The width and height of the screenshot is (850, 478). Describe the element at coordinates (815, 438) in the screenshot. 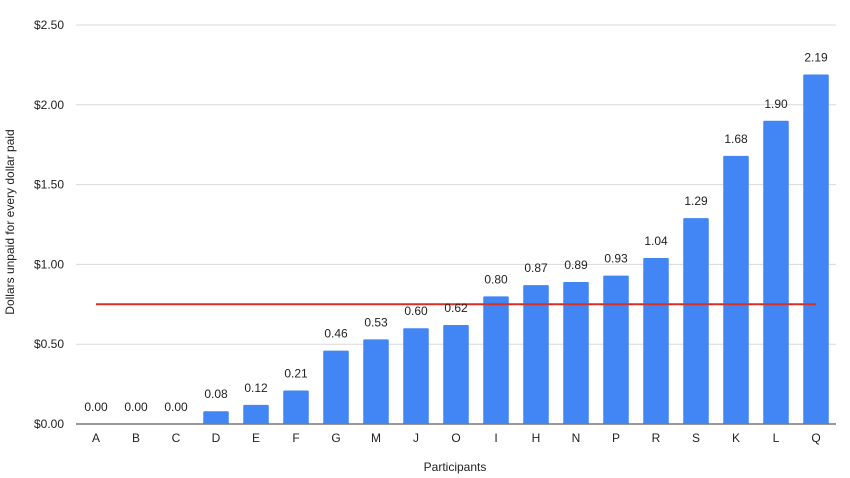

I see `x-tick-label: Q` at that location.